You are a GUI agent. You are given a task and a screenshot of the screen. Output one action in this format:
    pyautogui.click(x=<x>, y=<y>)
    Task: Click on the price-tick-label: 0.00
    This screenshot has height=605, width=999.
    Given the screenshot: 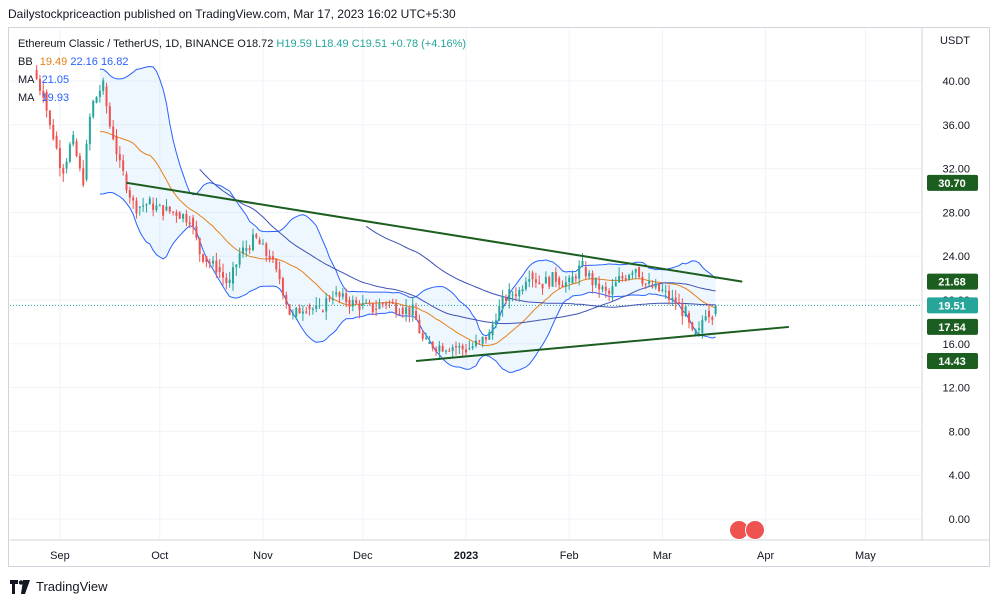 What is the action you would take?
    pyautogui.click(x=959, y=520)
    